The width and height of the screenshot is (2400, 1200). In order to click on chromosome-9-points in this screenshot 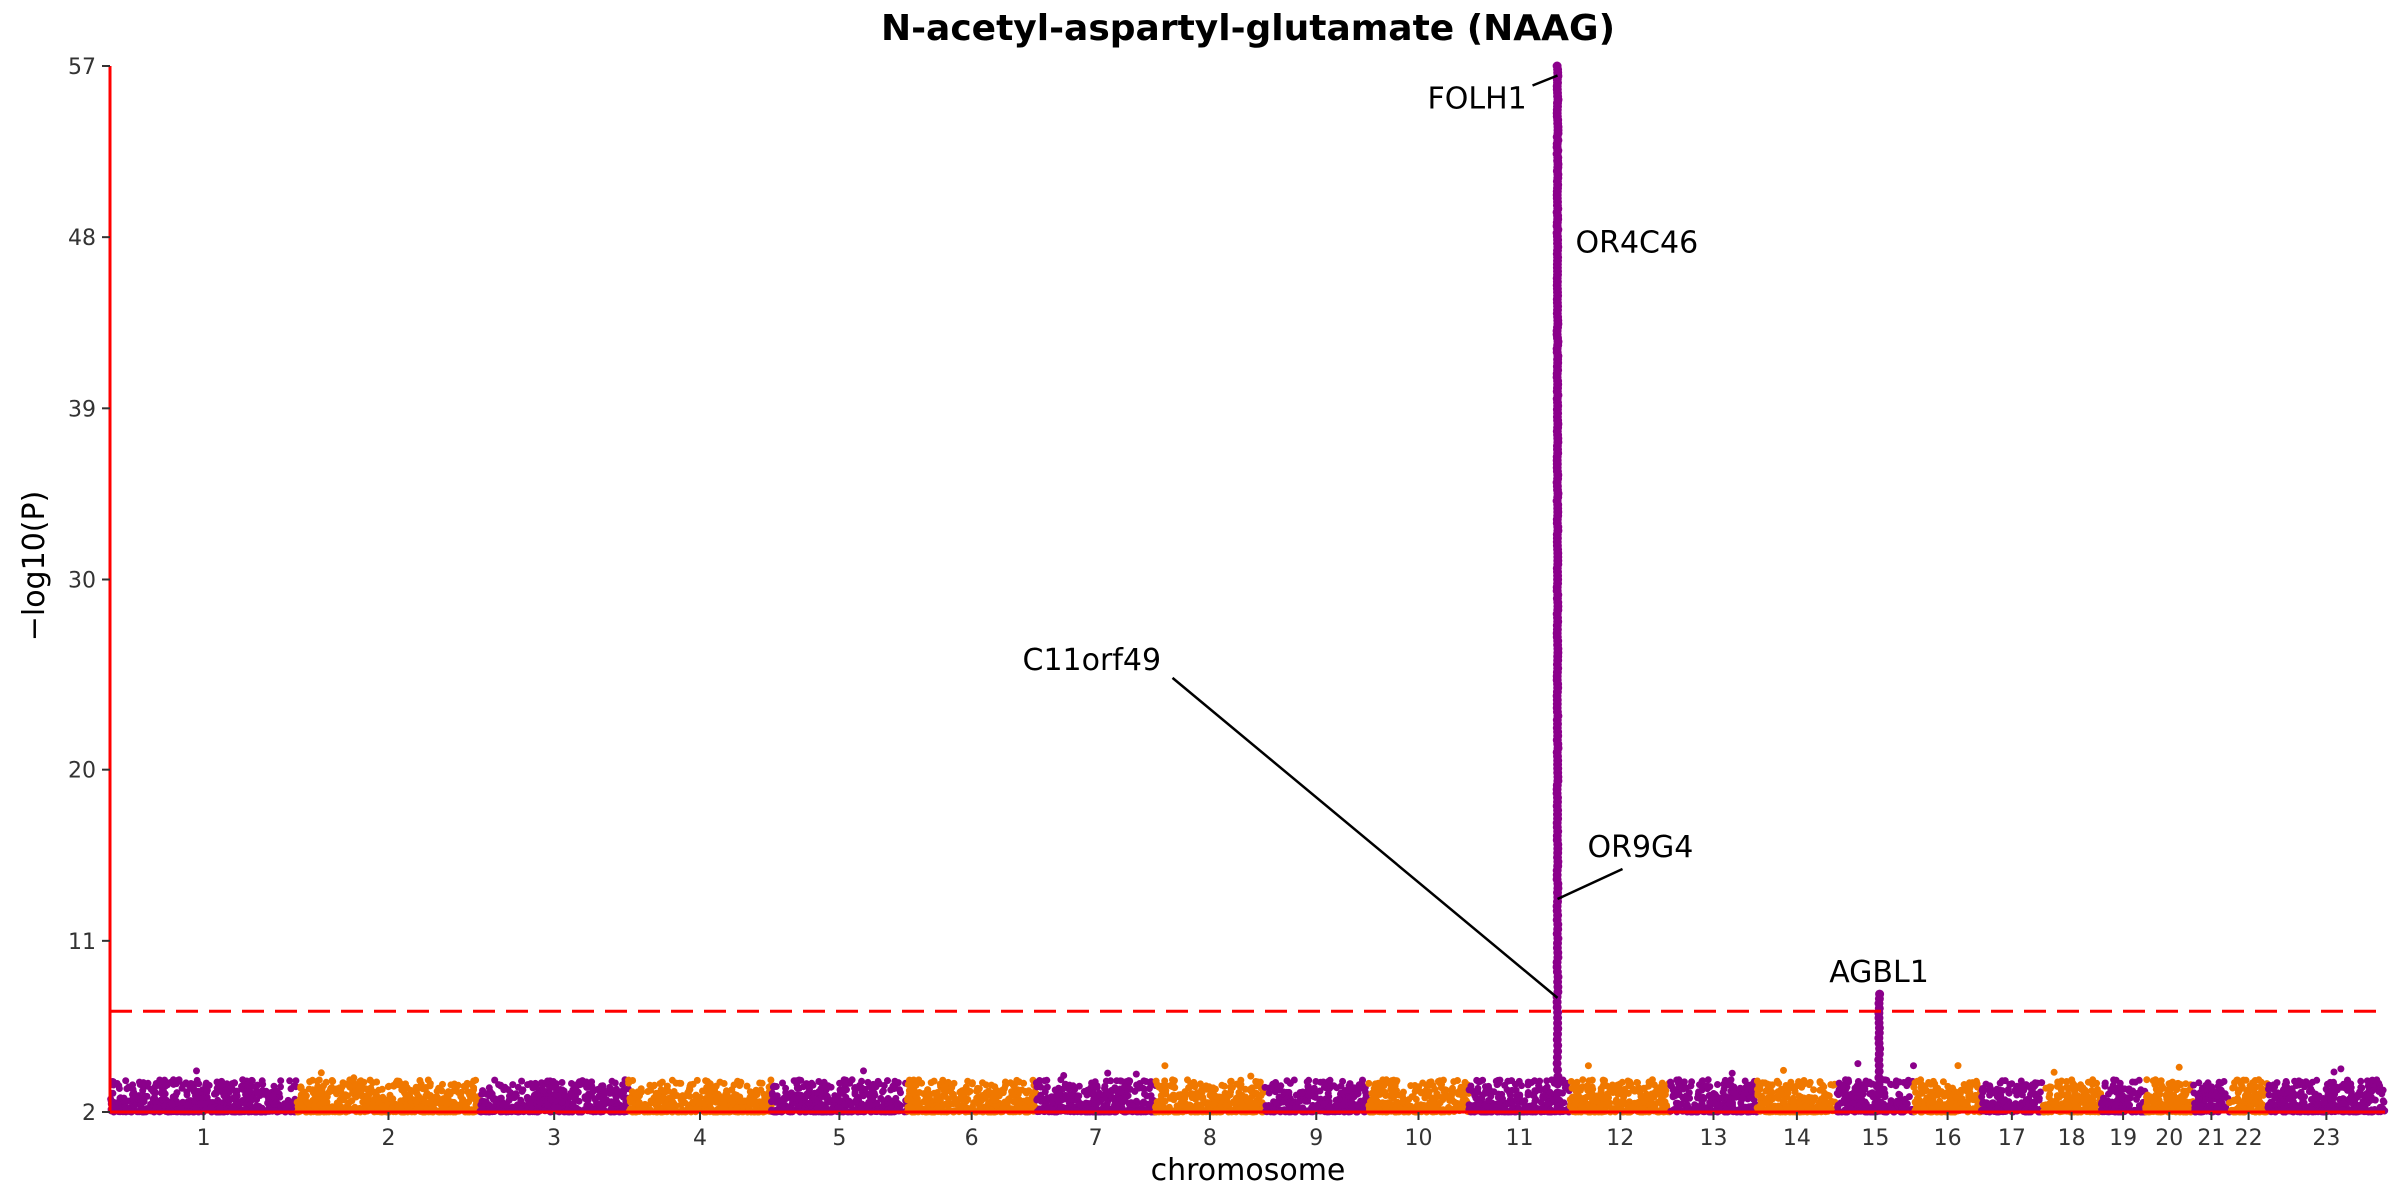, I will do `click(1316, 1096)`.